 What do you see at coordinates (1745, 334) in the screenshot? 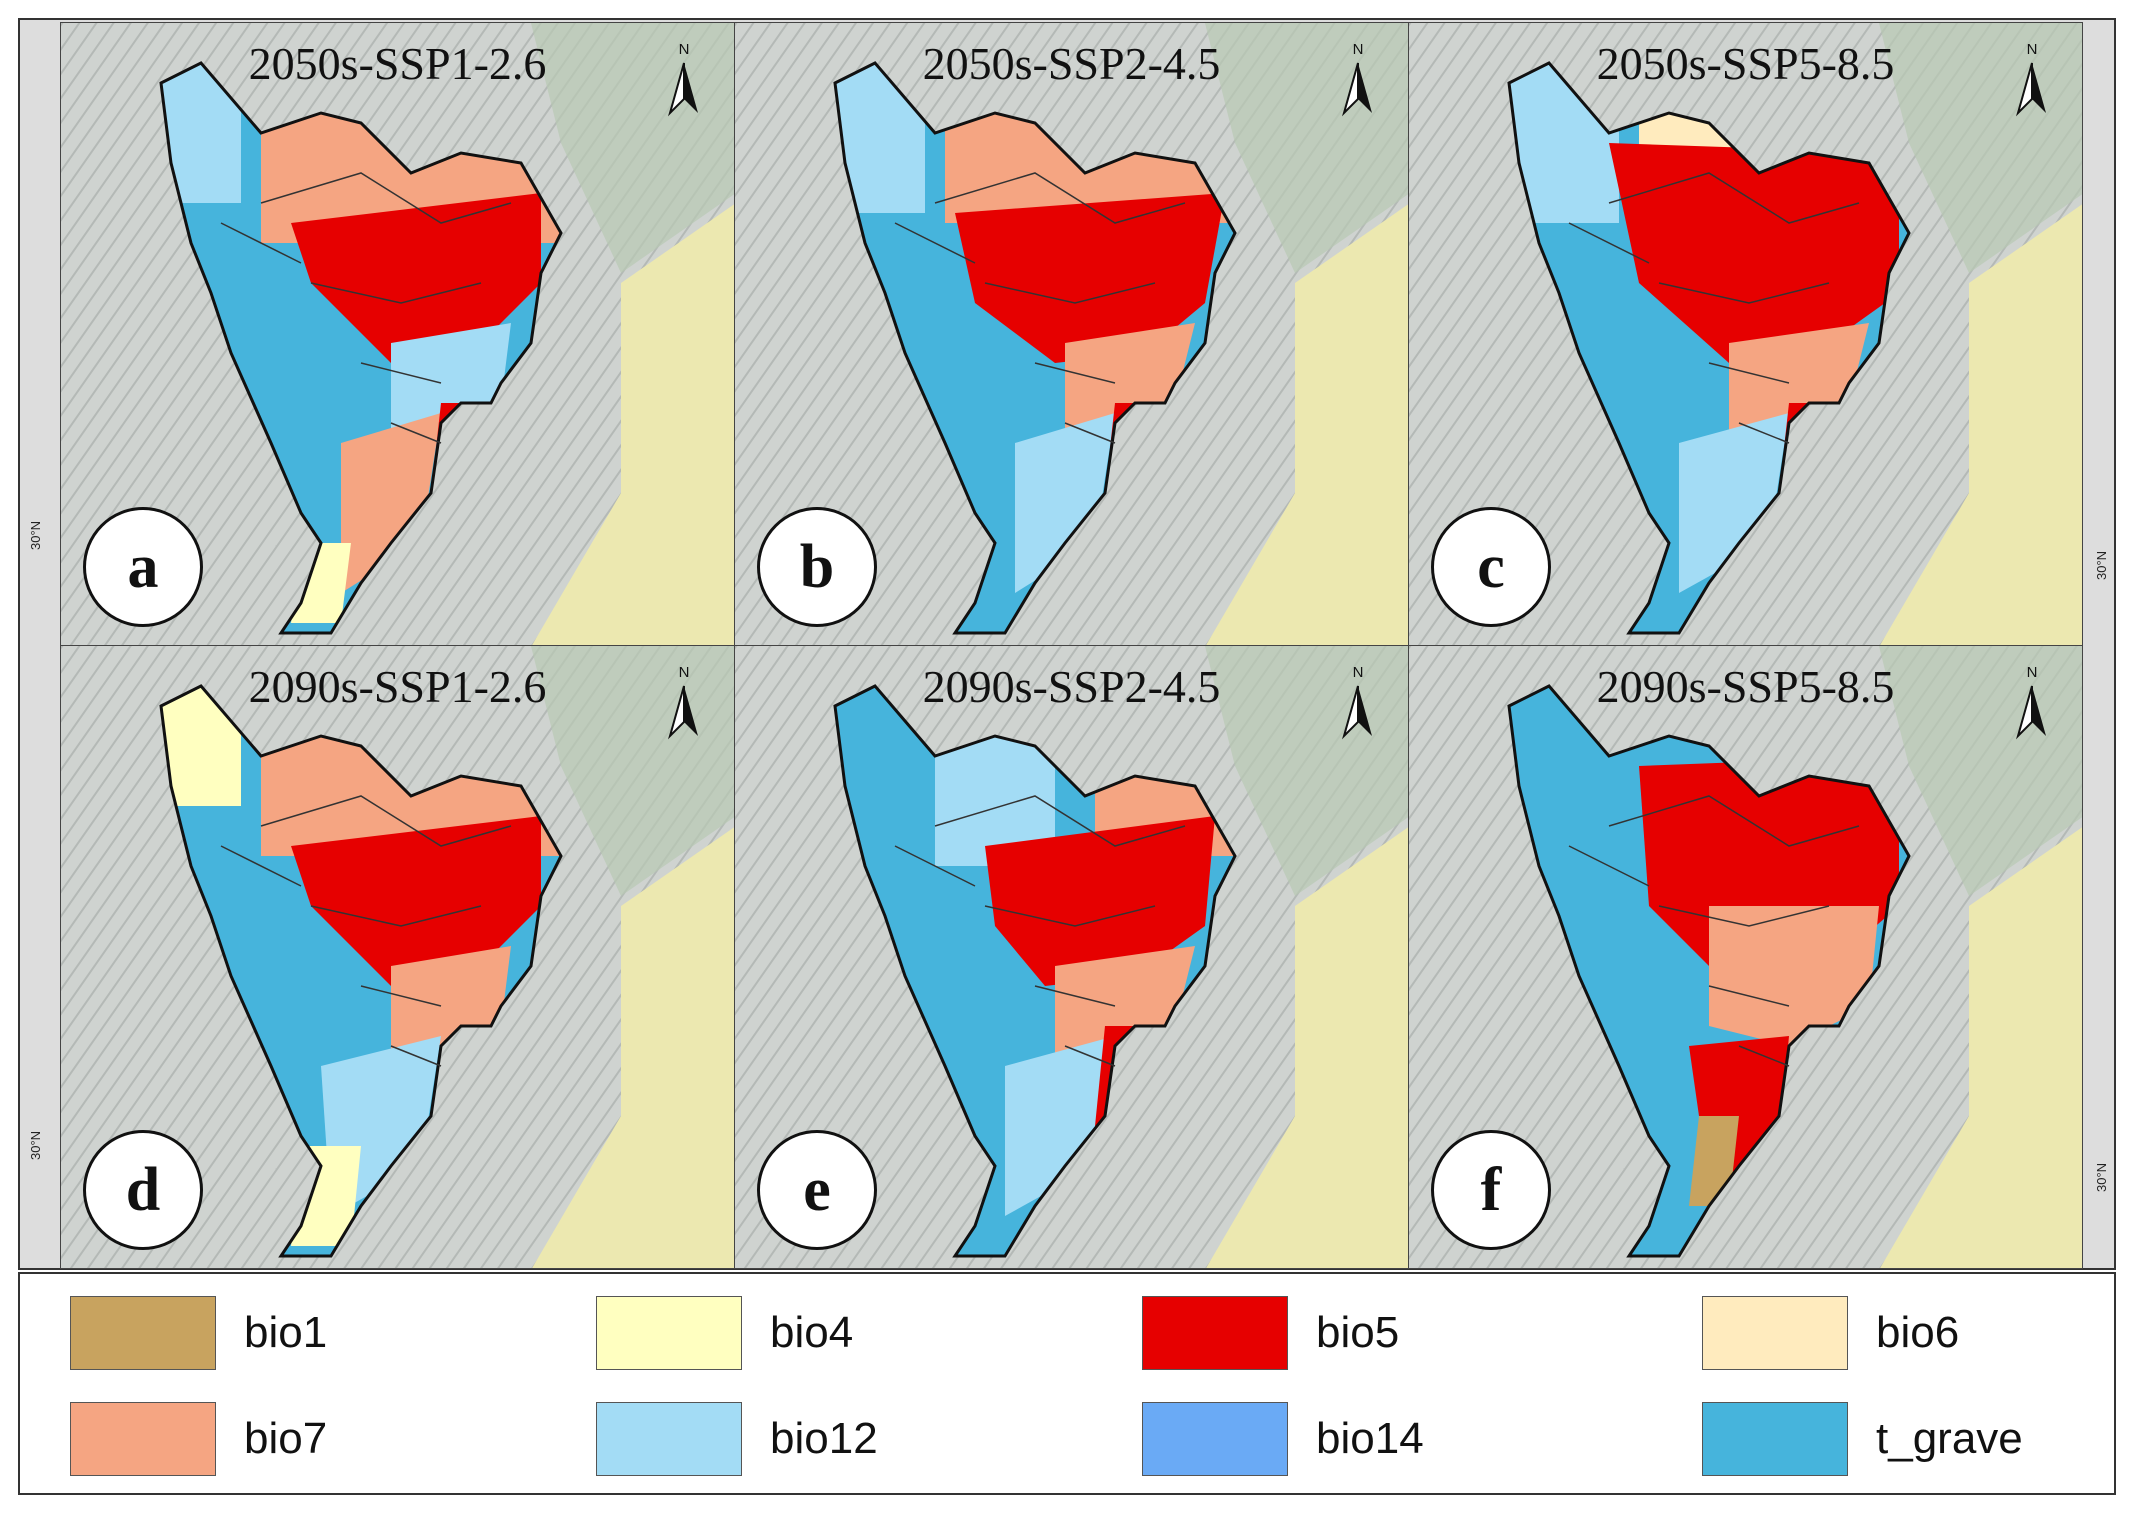
I see `map-panel-c: 2050s-SSP5-8.5 N c` at bounding box center [1745, 334].